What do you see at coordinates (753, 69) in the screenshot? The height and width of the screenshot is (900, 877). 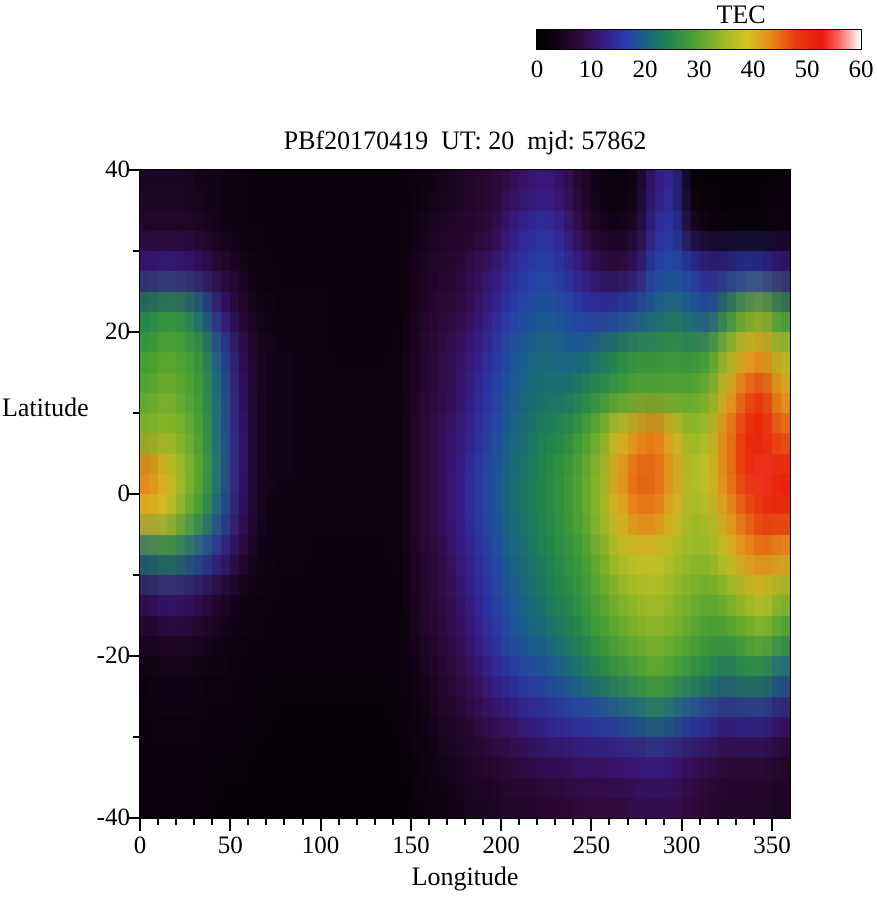 I see `colorbar-tick-label: 40` at bounding box center [753, 69].